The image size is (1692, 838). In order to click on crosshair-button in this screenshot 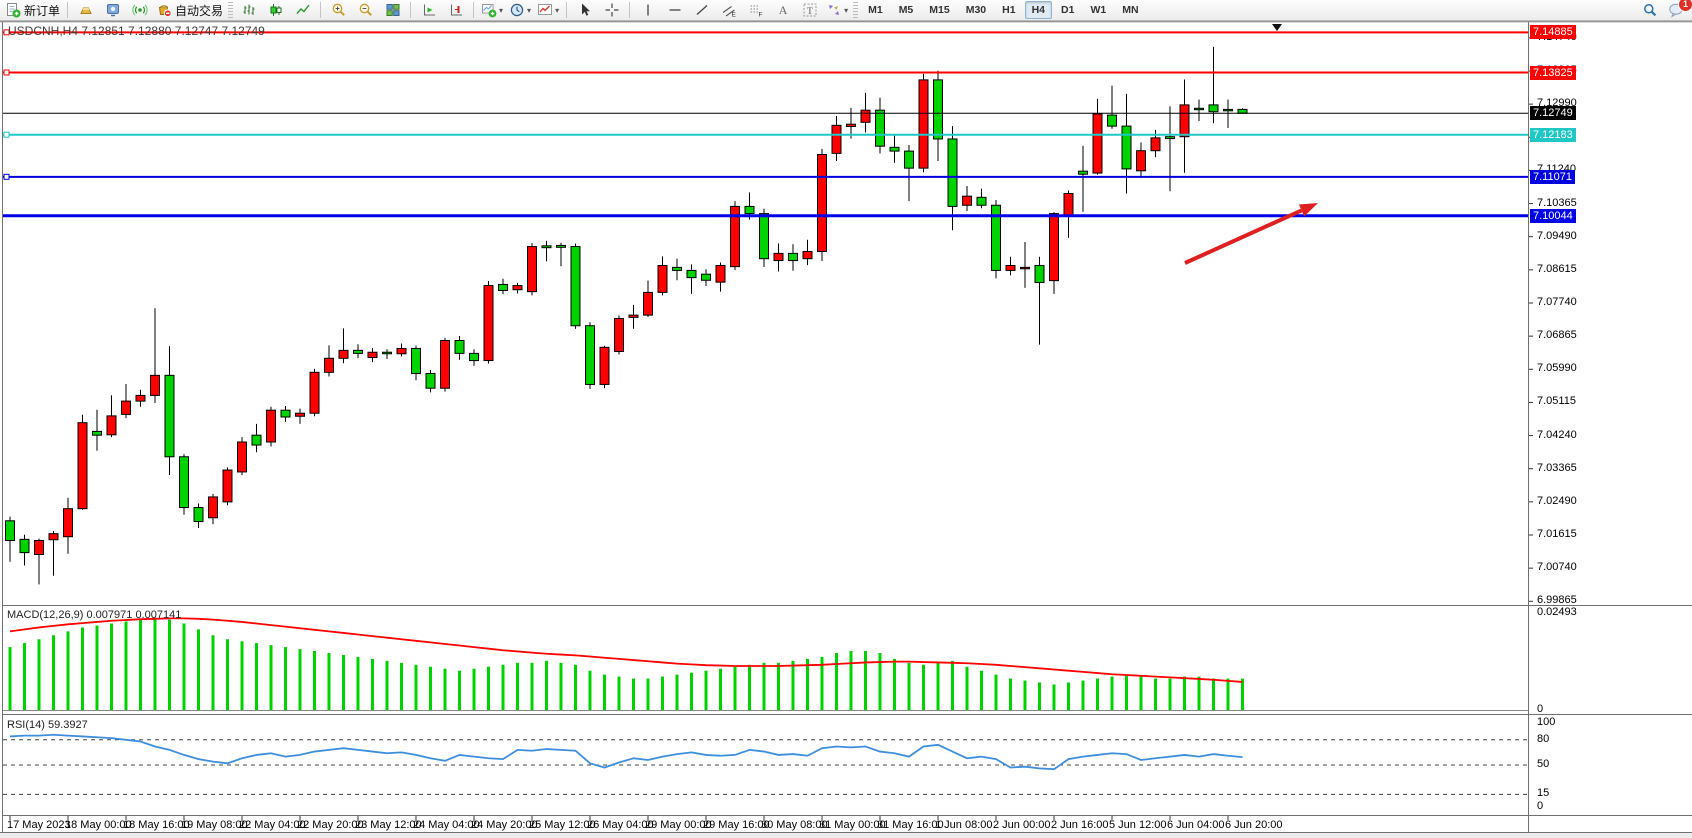, I will do `click(611, 10)`.